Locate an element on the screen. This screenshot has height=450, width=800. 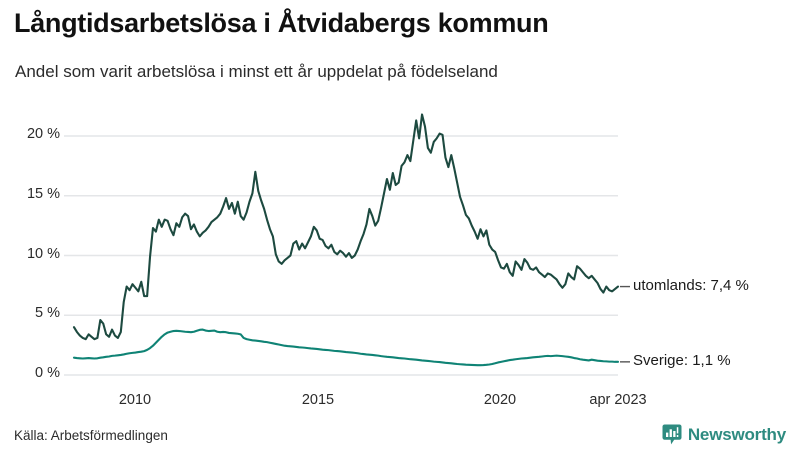
y-axis-tick-15: 15 % is located at coordinates (43, 193).